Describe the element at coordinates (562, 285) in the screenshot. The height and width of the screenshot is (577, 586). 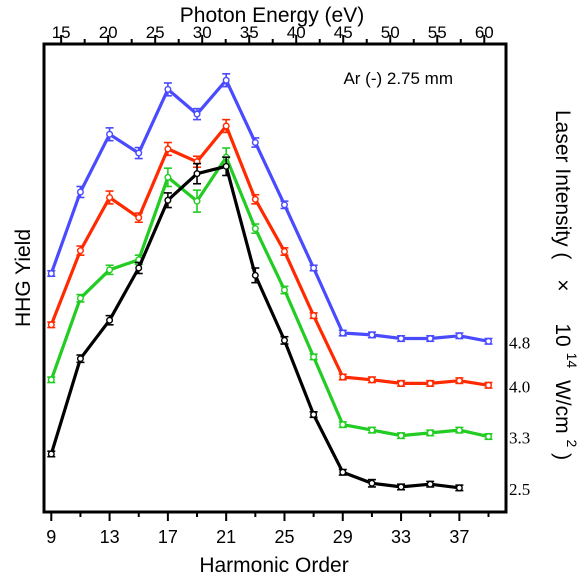
I see `right-label-times: ×` at that location.